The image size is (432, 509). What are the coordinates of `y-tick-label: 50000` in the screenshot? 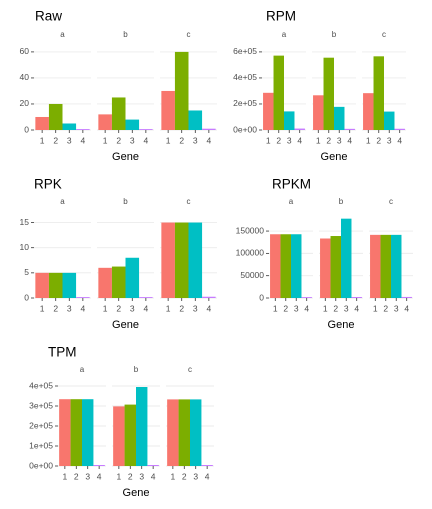 It's located at (252, 275).